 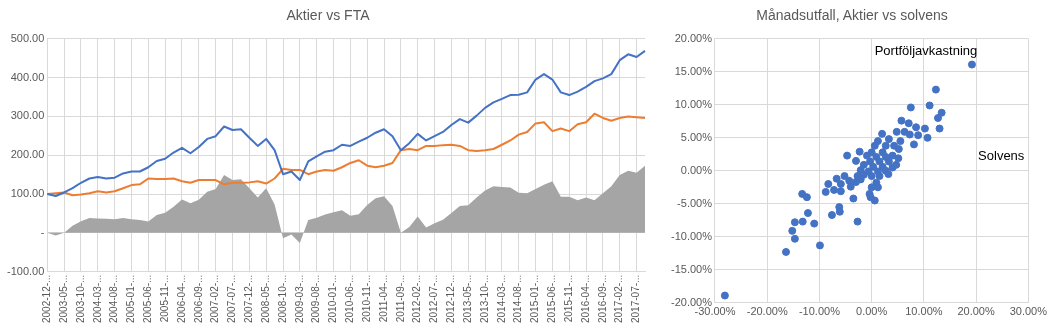 What do you see at coordinates (693, 103) in the screenshot?
I see `y-tick-label: 10.00%` at bounding box center [693, 103].